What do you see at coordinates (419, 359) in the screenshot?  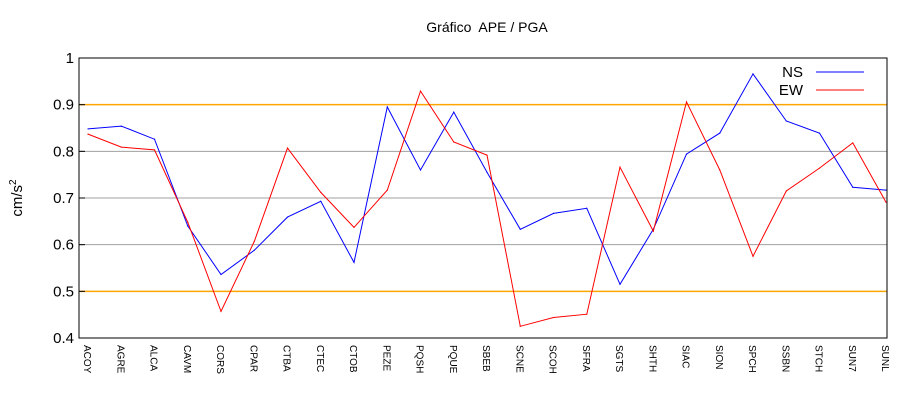 I see `x-tick-label: PQSH` at bounding box center [419, 359].